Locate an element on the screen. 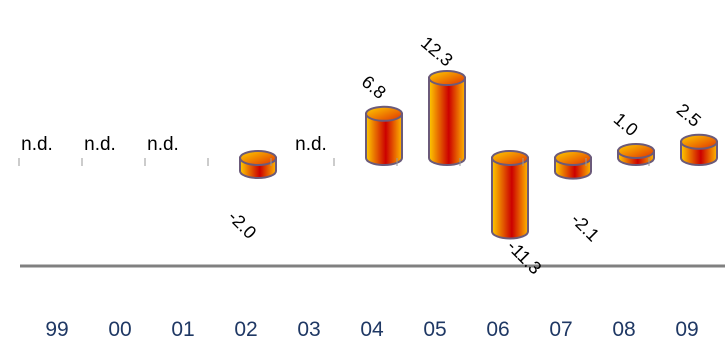 The image size is (725, 340). data-label: 1.0 is located at coordinates (626, 124).